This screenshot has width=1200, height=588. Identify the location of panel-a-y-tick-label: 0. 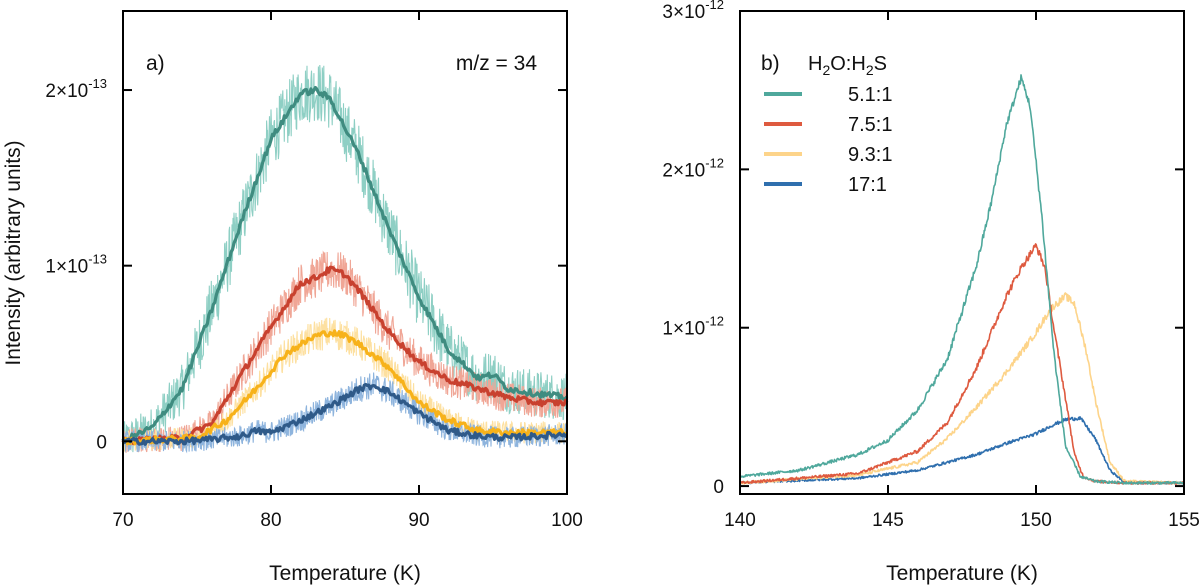
(101, 442).